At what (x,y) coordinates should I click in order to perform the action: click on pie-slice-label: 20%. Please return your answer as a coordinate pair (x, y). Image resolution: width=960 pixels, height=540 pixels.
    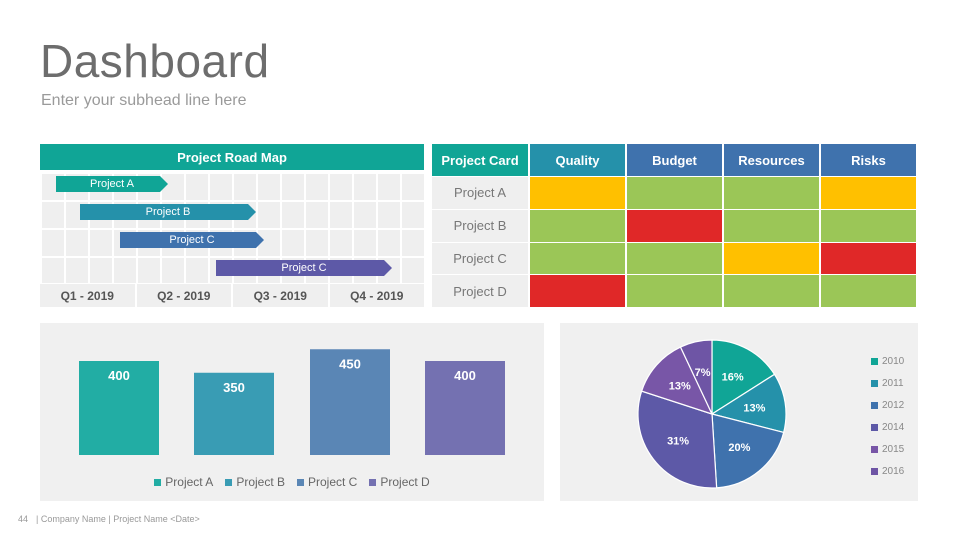
    Looking at the image, I should click on (739, 448).